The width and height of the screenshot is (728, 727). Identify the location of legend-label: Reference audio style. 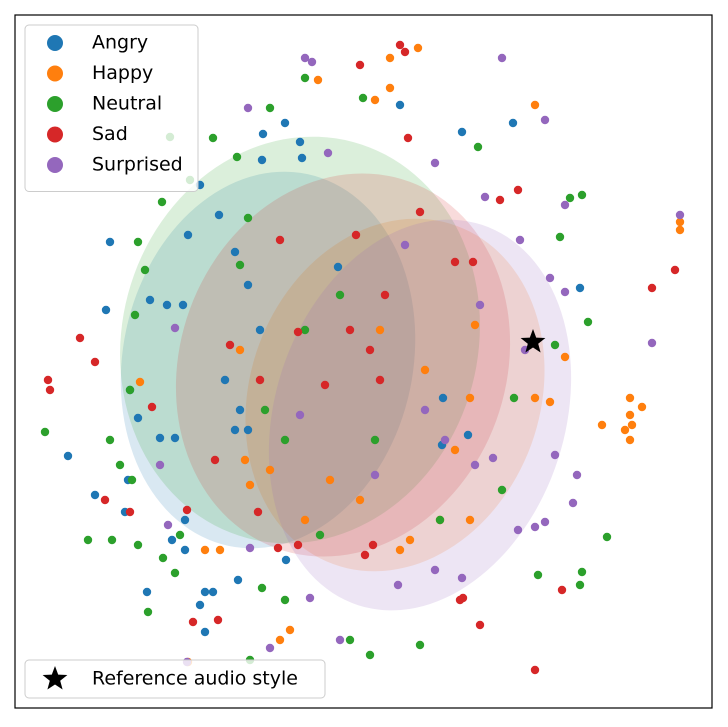
(195, 679).